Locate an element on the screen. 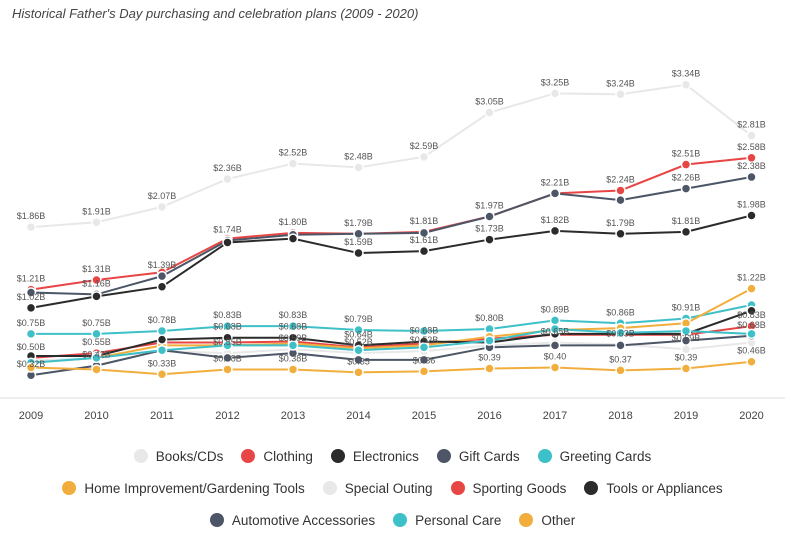  data-point-personal-care-2020 is located at coordinates (751, 334).